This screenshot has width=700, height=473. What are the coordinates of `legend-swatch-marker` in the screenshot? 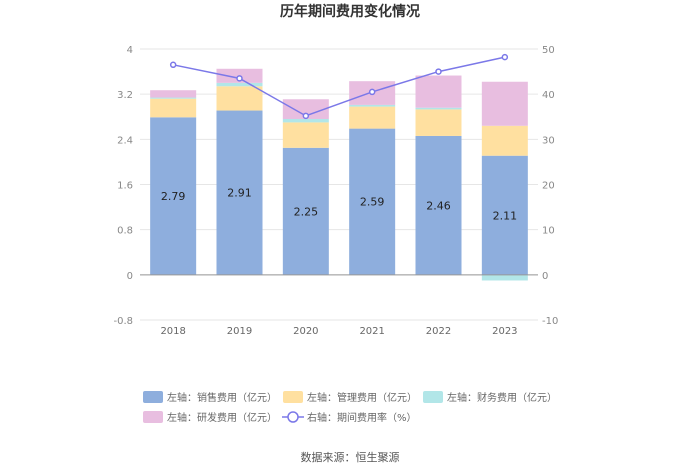 It's located at (293, 417).